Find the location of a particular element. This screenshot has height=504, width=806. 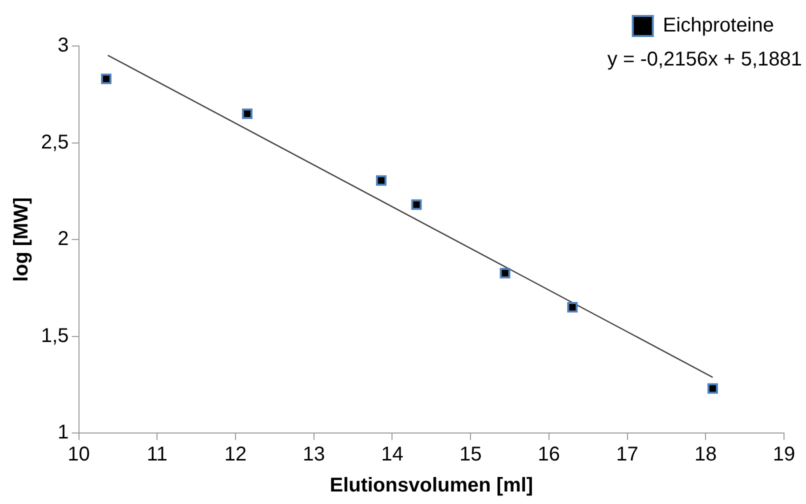

y-tick-label: 2,5 is located at coordinates (54, 142).